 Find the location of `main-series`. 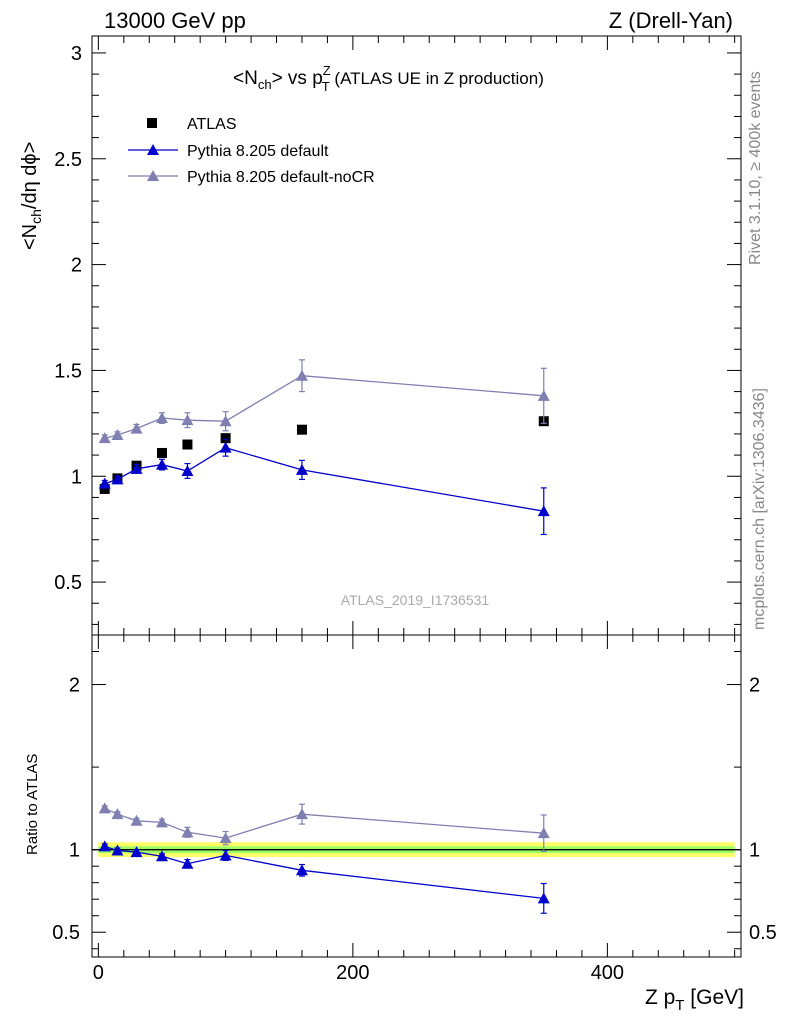

main-series is located at coordinates (324, 447).